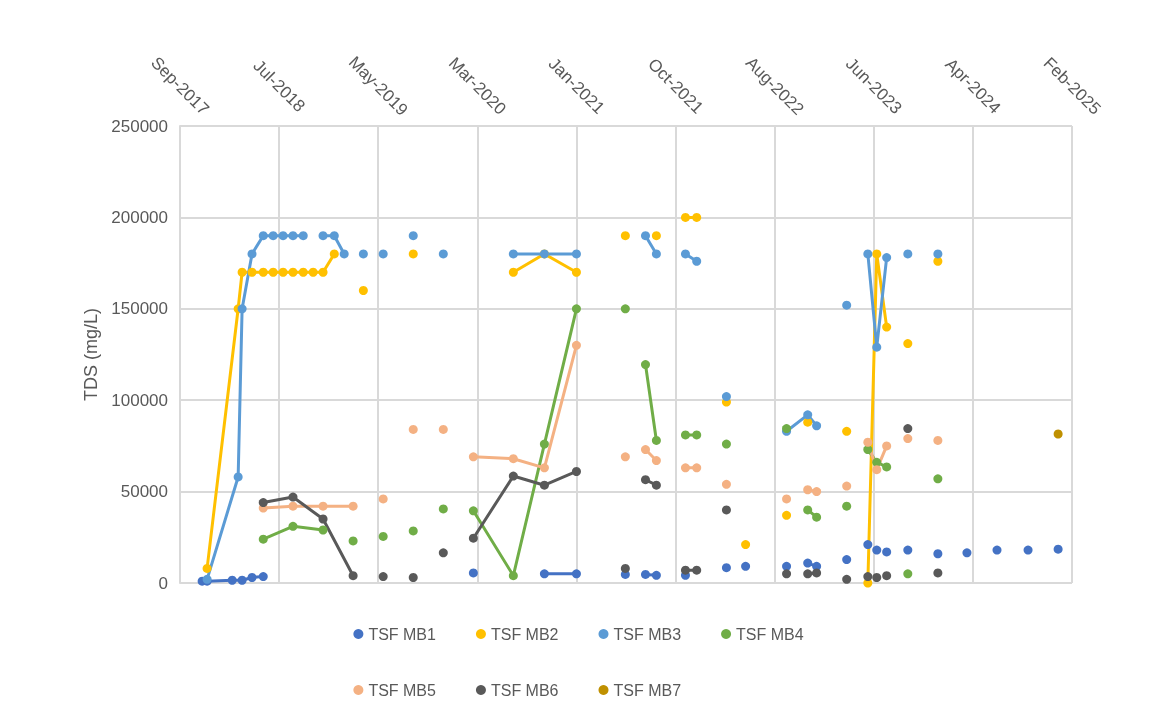  Describe the element at coordinates (144, 492) in the screenshot. I see `y-tick-label: 50000` at that location.